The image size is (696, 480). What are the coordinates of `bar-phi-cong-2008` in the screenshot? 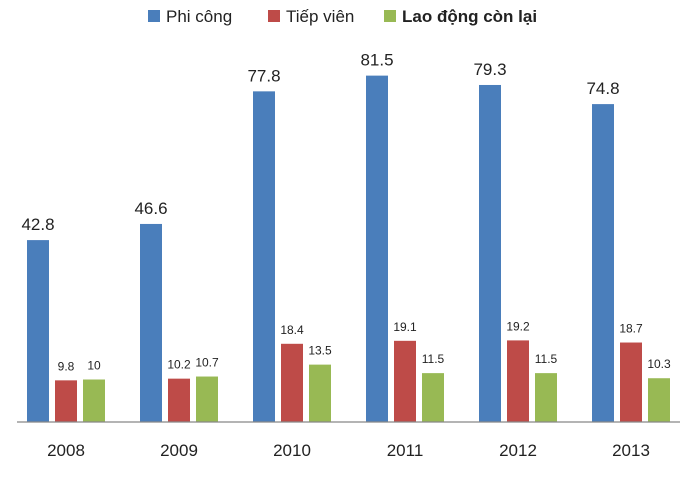 It's located at (38, 331).